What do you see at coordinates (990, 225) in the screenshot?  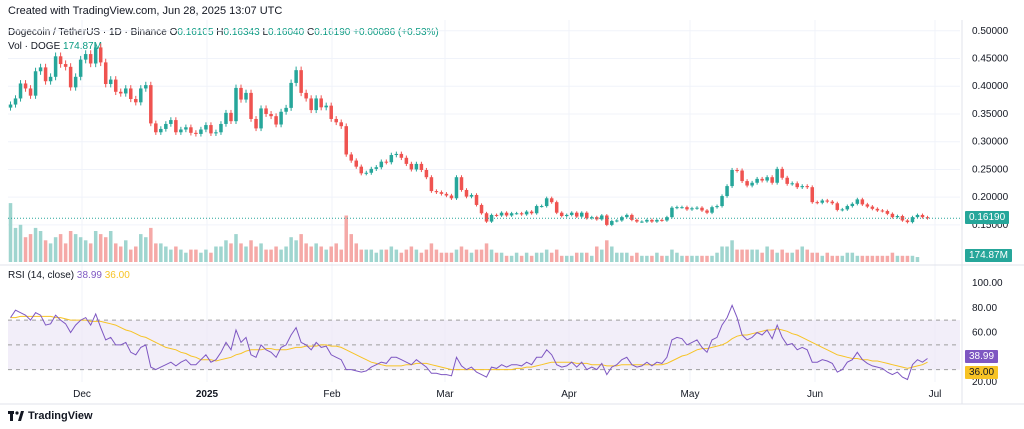 I see `price-tick-label: 0.15000` at bounding box center [990, 225].